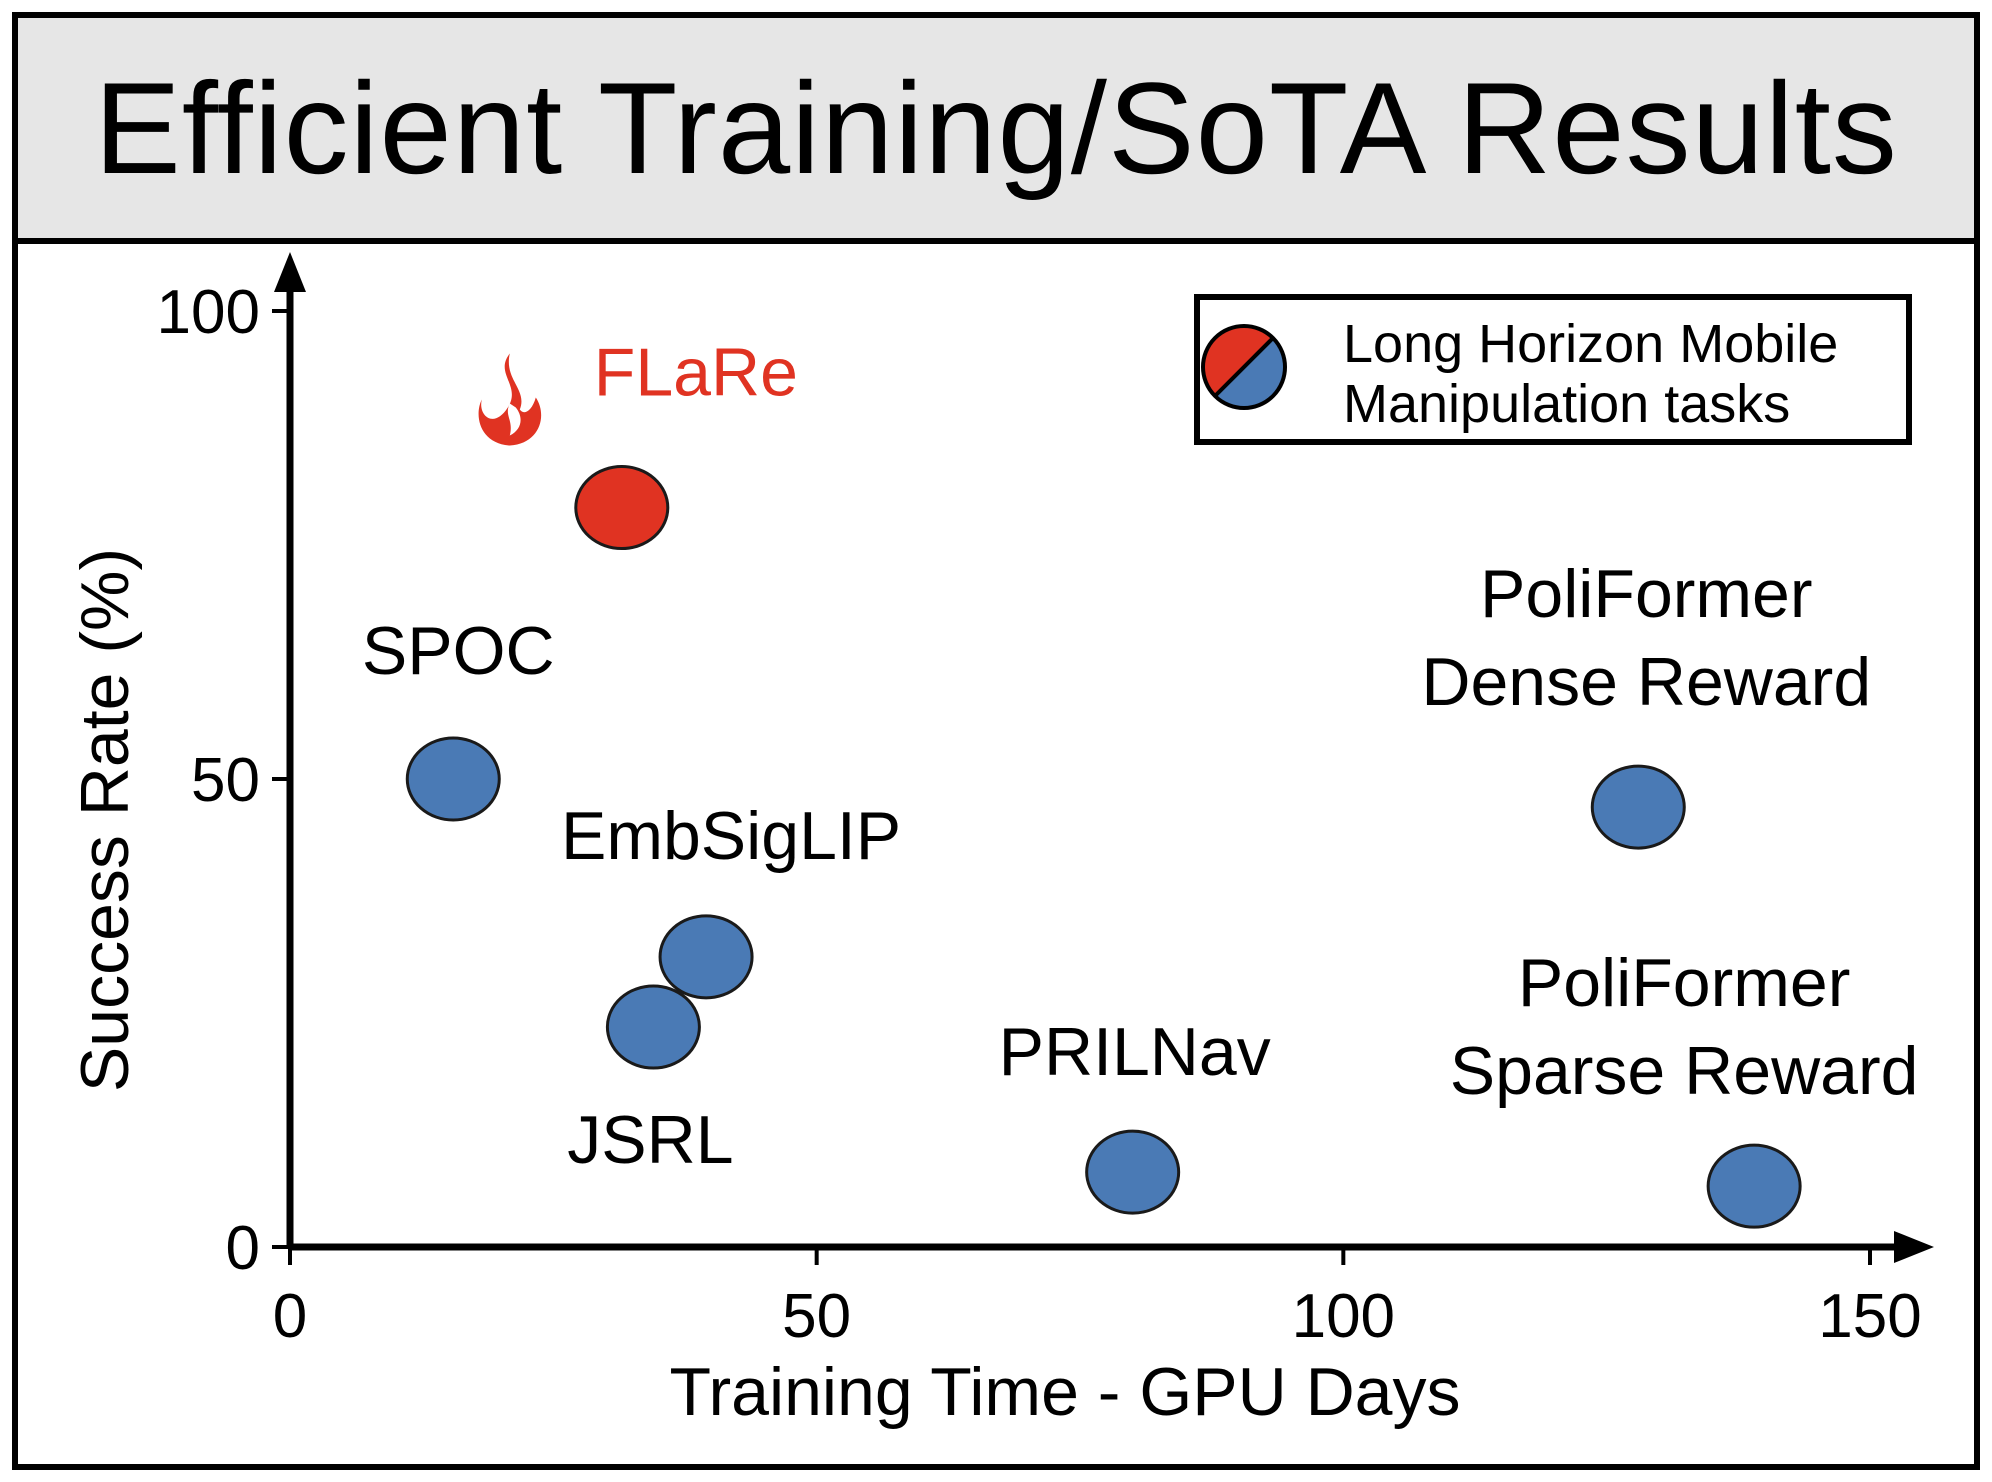  Describe the element at coordinates (1065, 1392) in the screenshot. I see `x-axis-title: Training Time - GPU Days` at that location.